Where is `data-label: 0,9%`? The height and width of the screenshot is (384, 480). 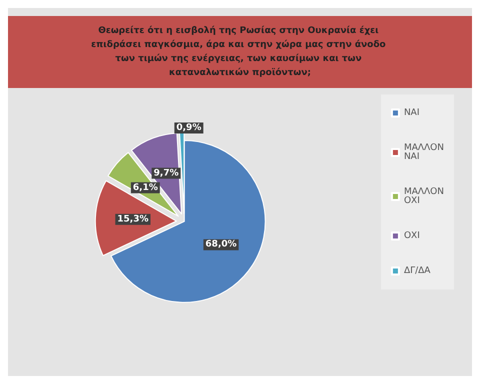 data-label: 0,9% is located at coordinates (189, 127).